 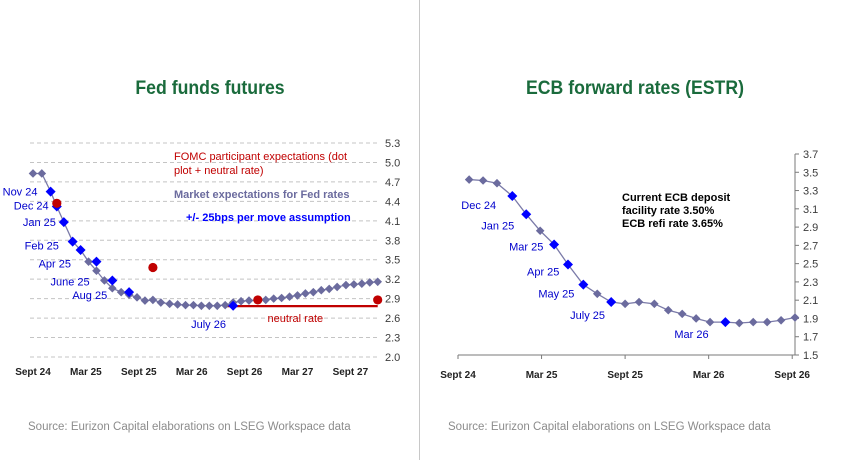 What do you see at coordinates (810, 173) in the screenshot?
I see `ecb-y-tick-label: 3.5` at bounding box center [810, 173].